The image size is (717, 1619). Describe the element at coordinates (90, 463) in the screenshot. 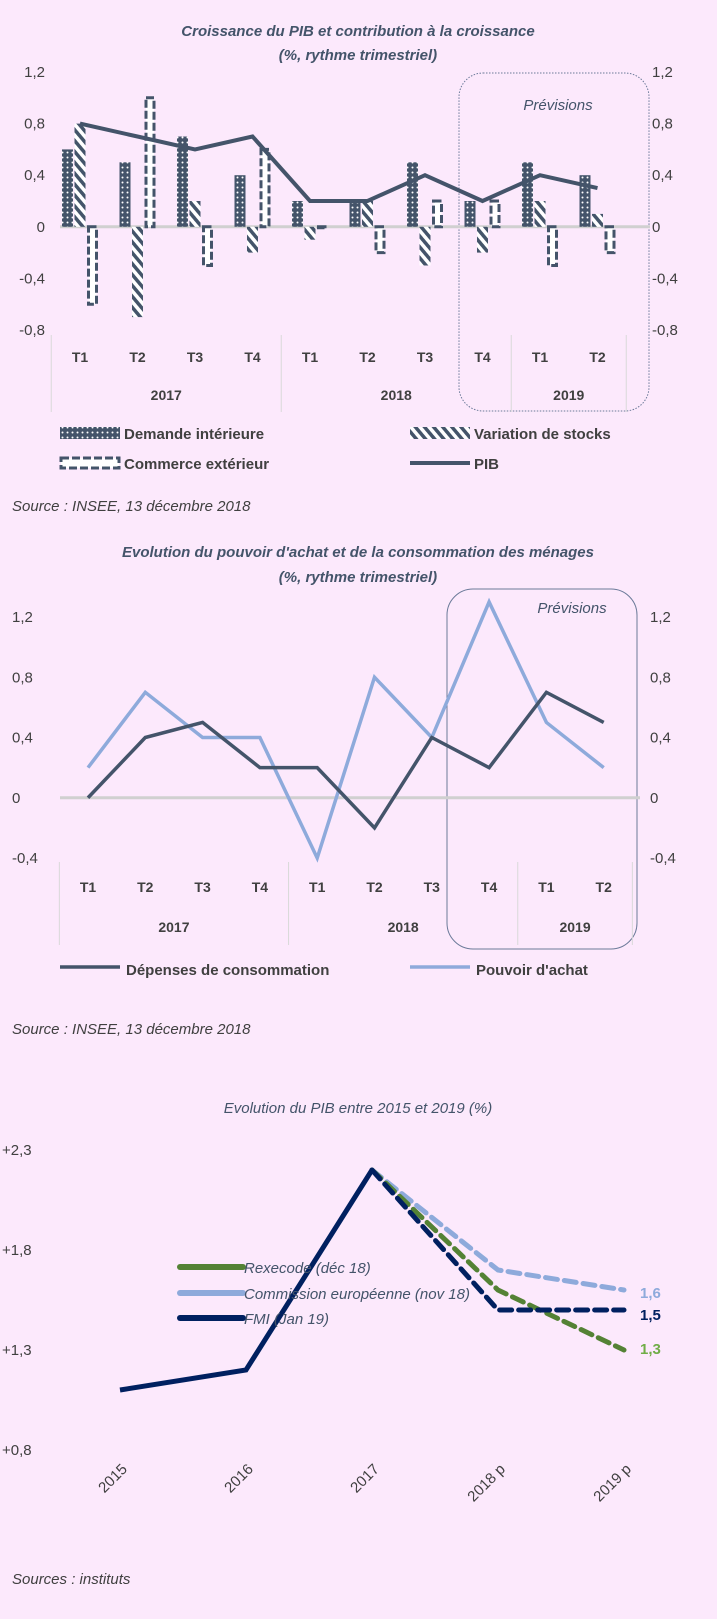

I see `legend-swatch-commerce` at that location.